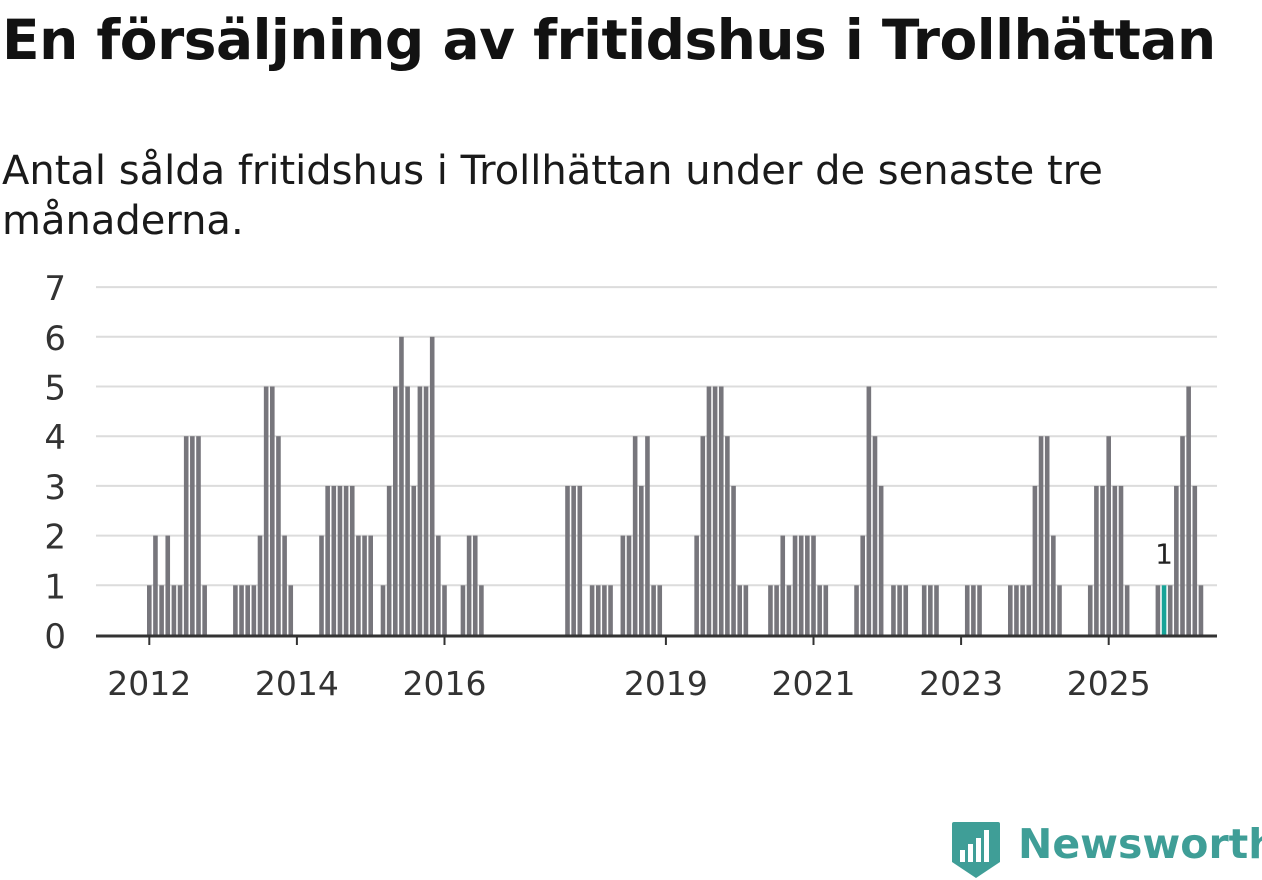  Describe the element at coordinates (1140, 844) in the screenshot. I see `brand-name: Newsworthy` at that location.